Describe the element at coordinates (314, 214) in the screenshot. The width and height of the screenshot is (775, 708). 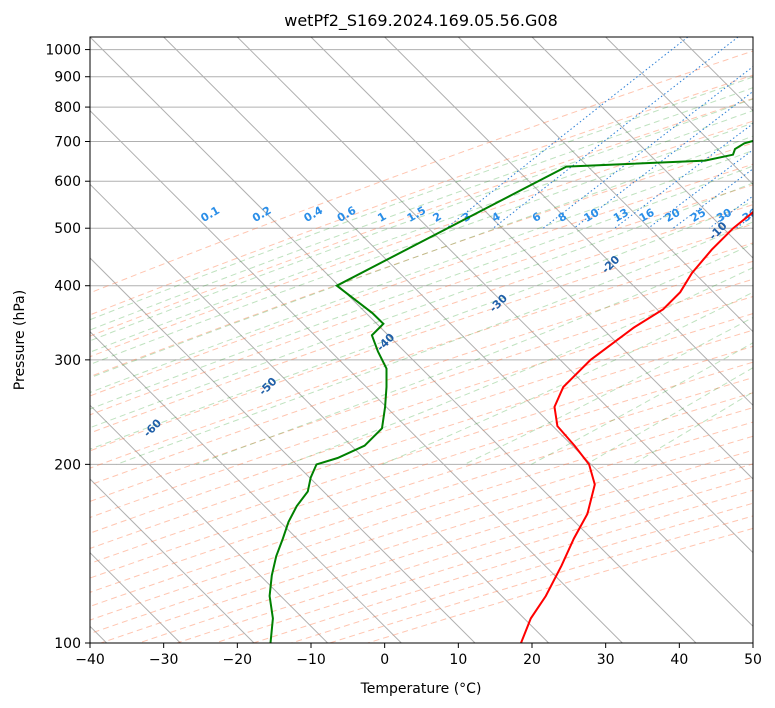
I see `mixing-ratio-label: 0.4` at that location.